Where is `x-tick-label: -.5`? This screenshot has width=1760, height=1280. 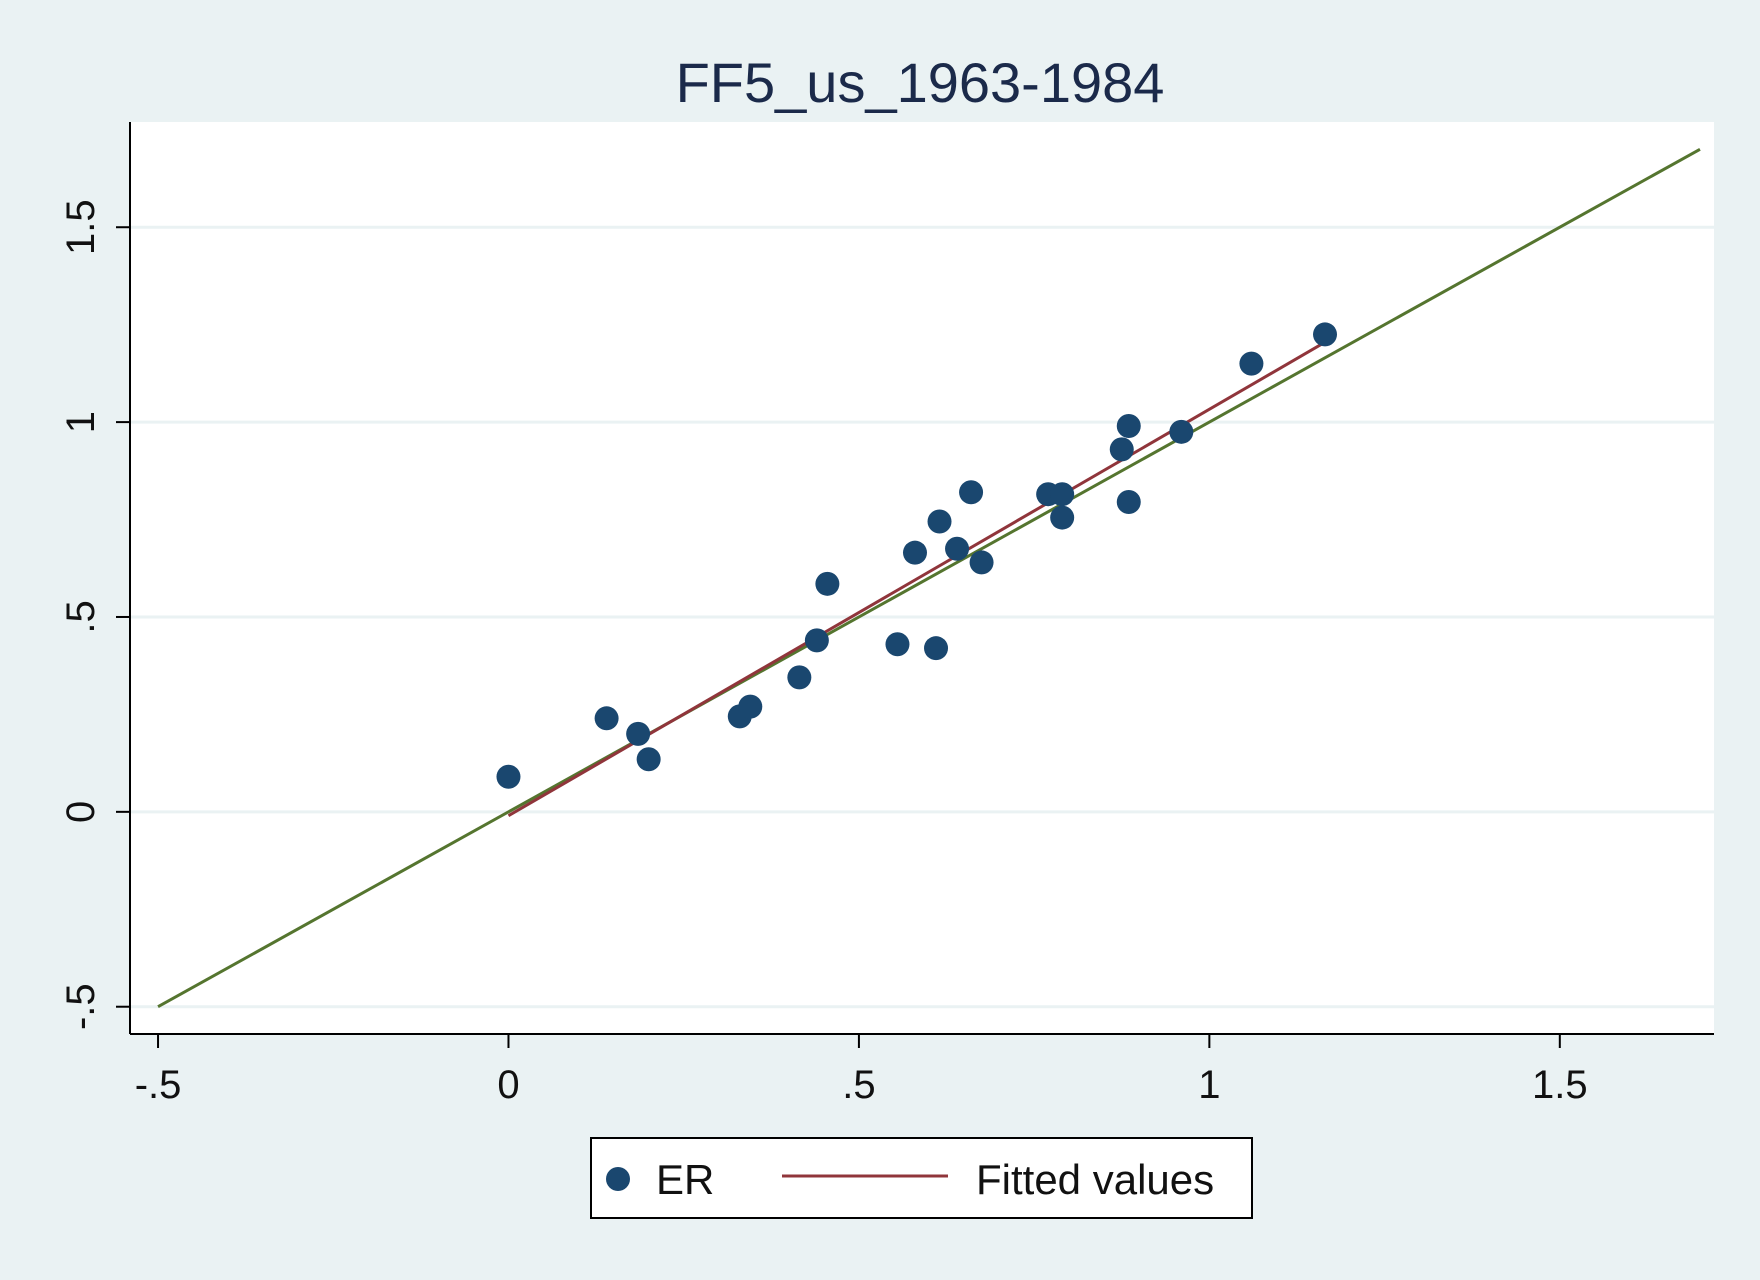
x-tick-label: -.5 is located at coordinates (158, 1085).